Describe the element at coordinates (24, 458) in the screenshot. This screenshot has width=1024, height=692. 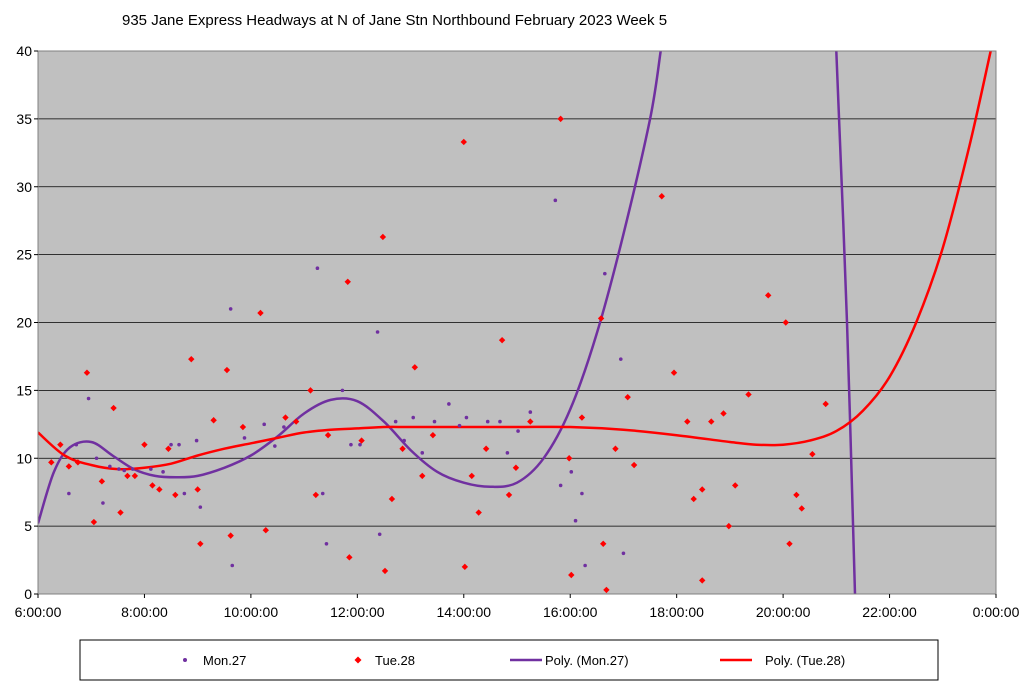
I see `y-tick-label: 10` at that location.